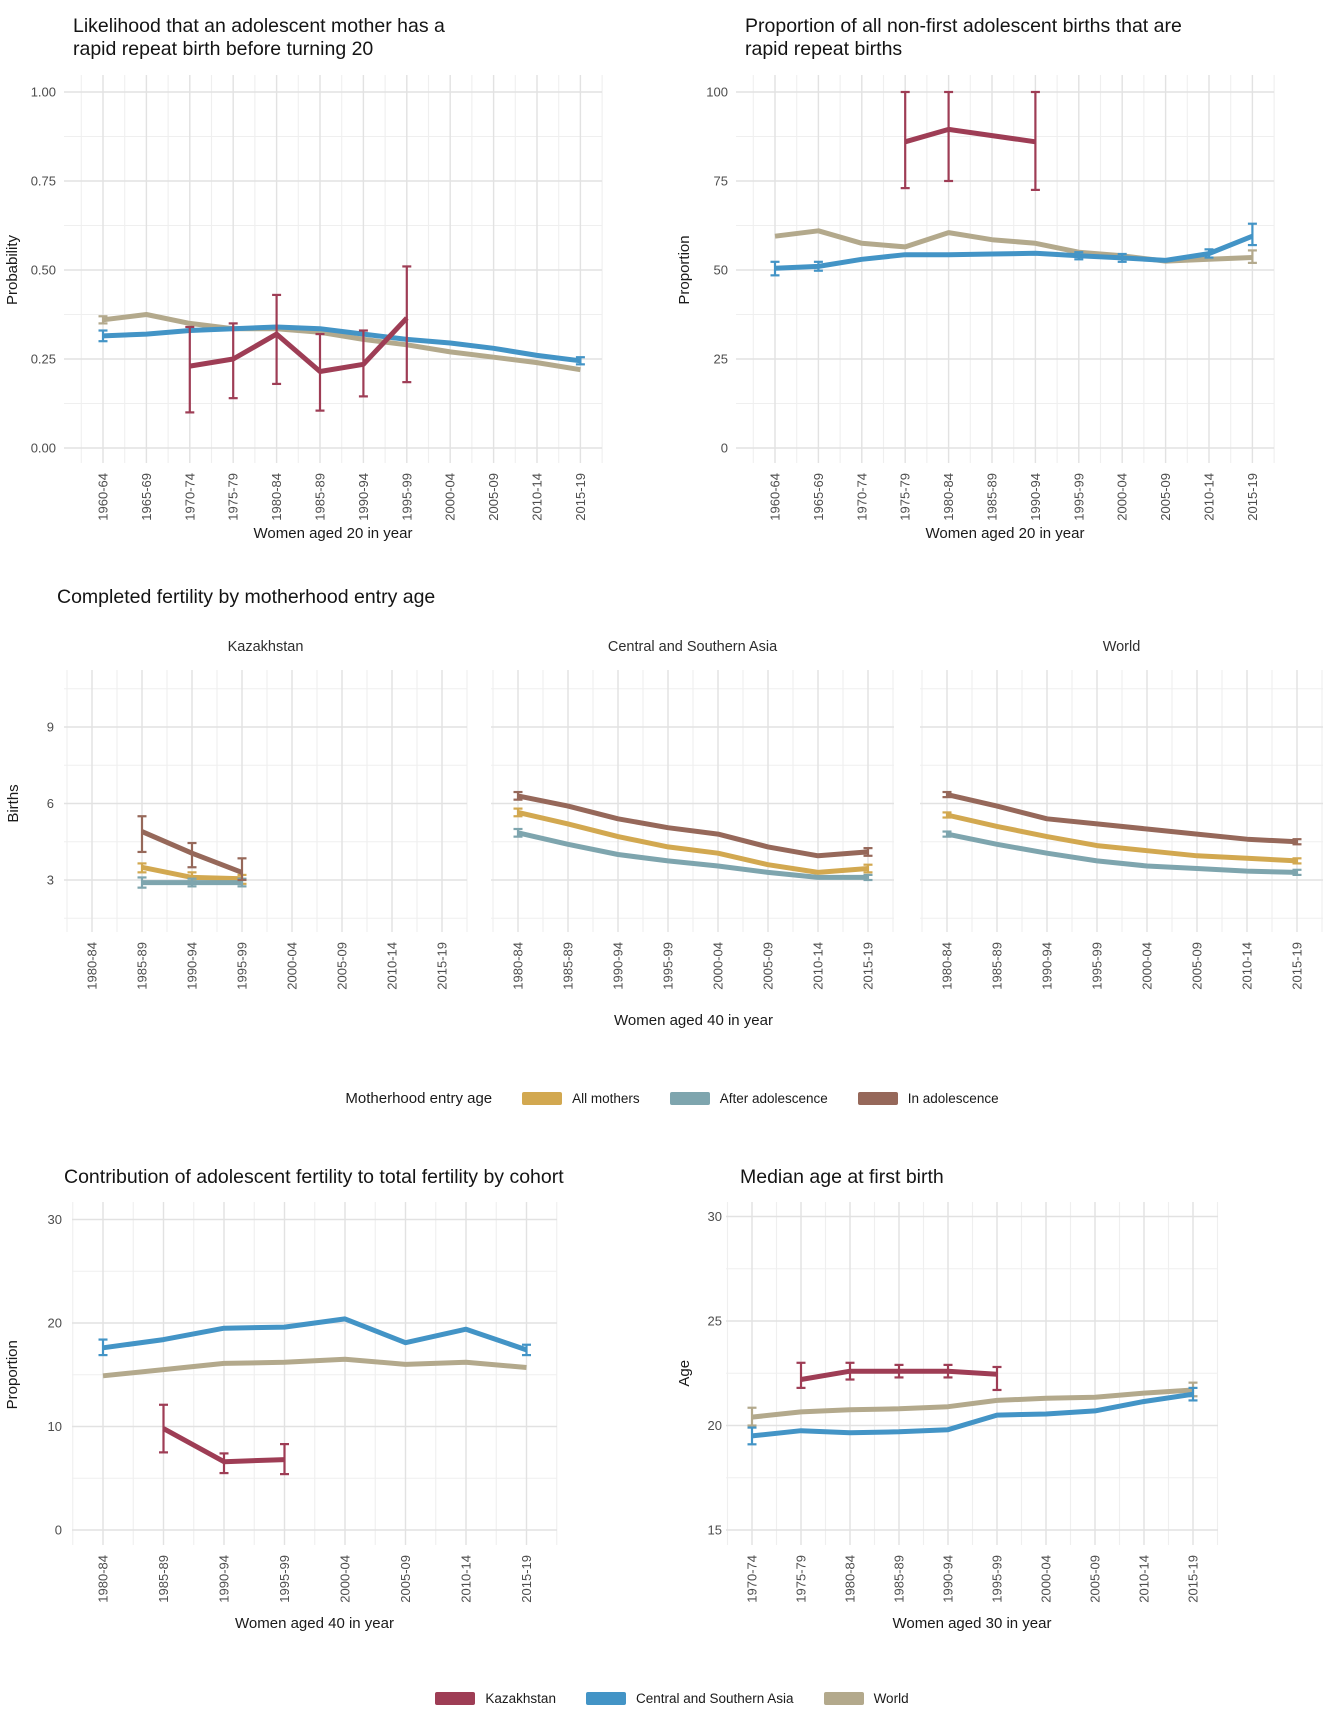  I want to click on svg-text: 0.75, so click(43, 181).